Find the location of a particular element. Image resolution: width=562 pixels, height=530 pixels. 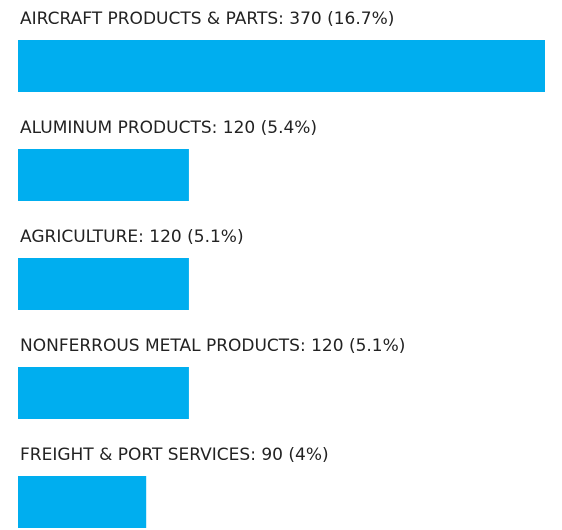

bar-label: AGRICULTURE: 120 (5.1%) is located at coordinates (132, 237).